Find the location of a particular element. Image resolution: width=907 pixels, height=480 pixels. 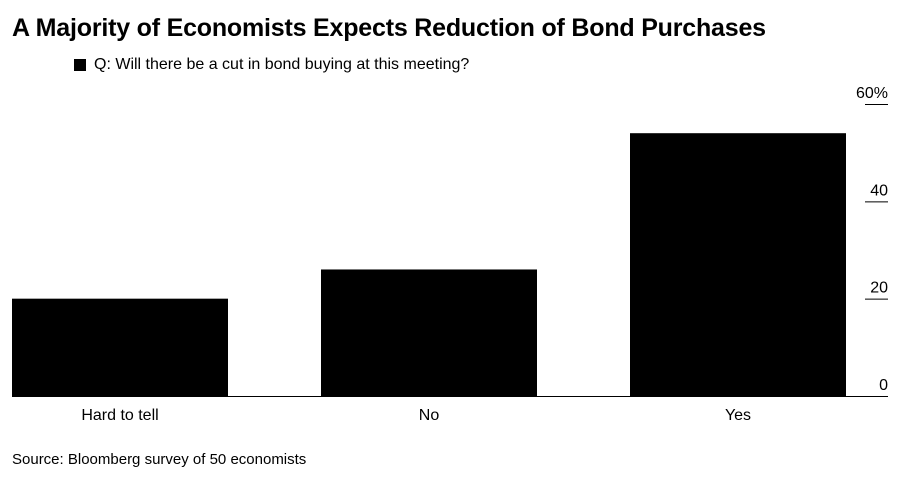

y-tick-label: 60% is located at coordinates (872, 93).